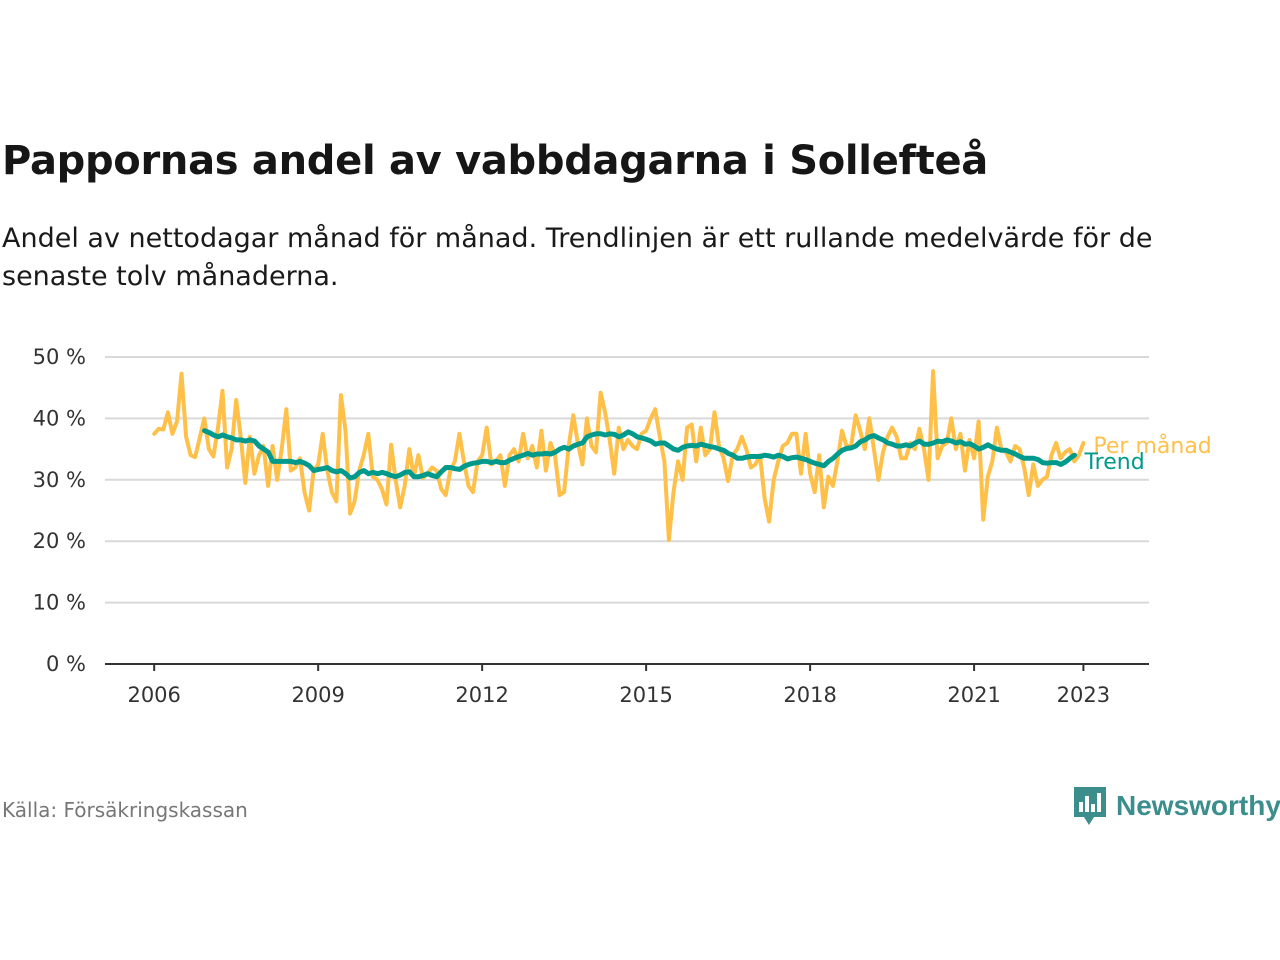 This screenshot has width=1280, height=960. I want to click on series-label-monthly: Per månad, so click(1152, 446).